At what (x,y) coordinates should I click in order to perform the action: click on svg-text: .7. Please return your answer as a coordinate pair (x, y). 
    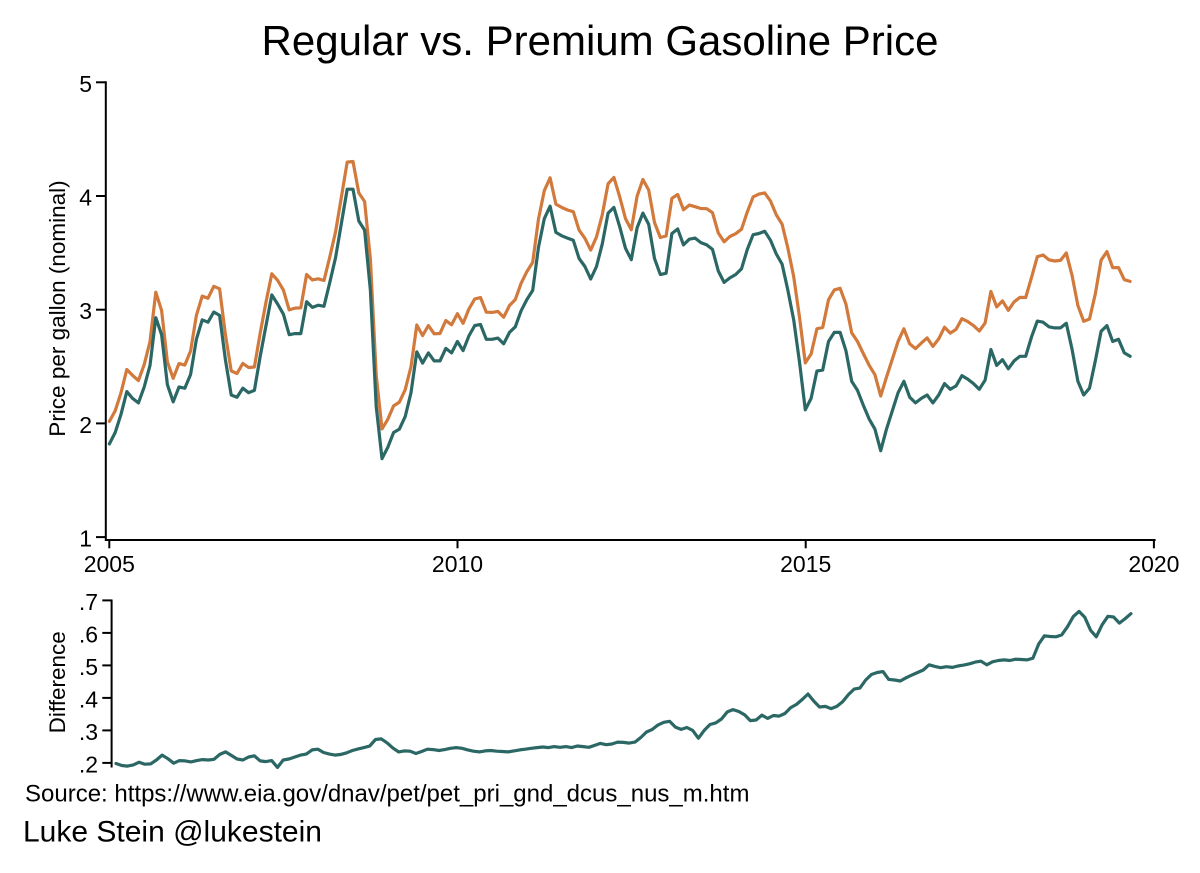
    Looking at the image, I should click on (88, 602).